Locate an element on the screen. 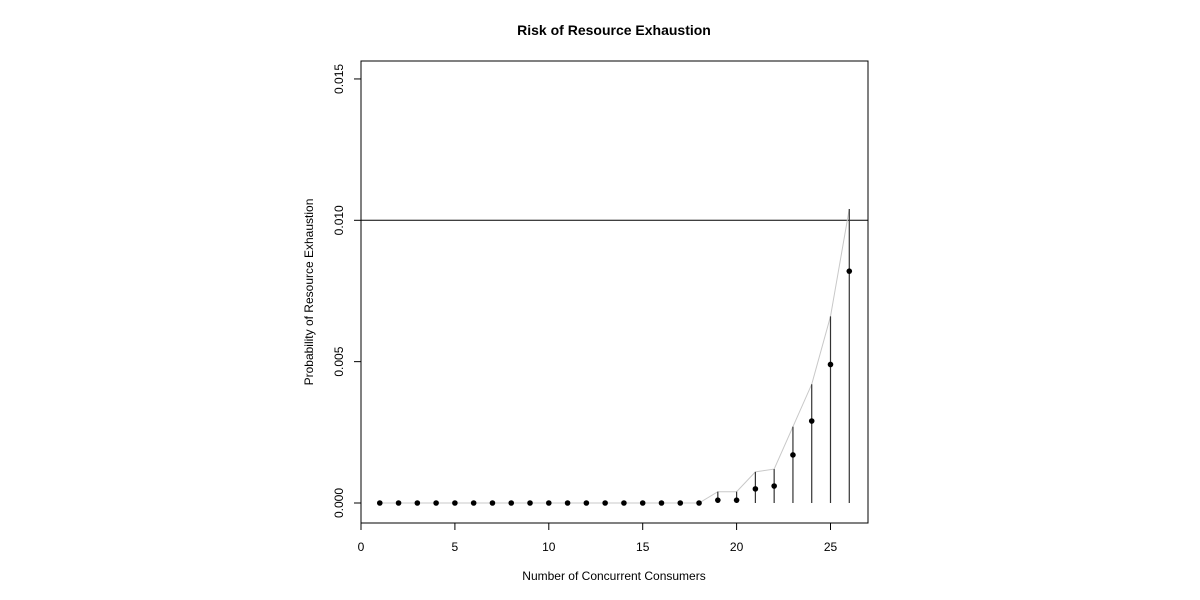 Image resolution: width=1200 pixels, height=600 pixels. y-tick-label: 0.015 is located at coordinates (339, 79).